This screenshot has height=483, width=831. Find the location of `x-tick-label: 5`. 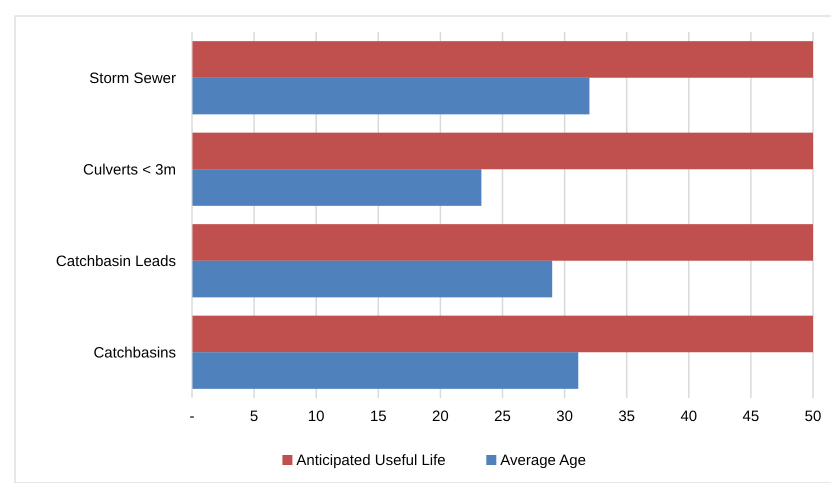

x-tick-label: 5 is located at coordinates (254, 416).